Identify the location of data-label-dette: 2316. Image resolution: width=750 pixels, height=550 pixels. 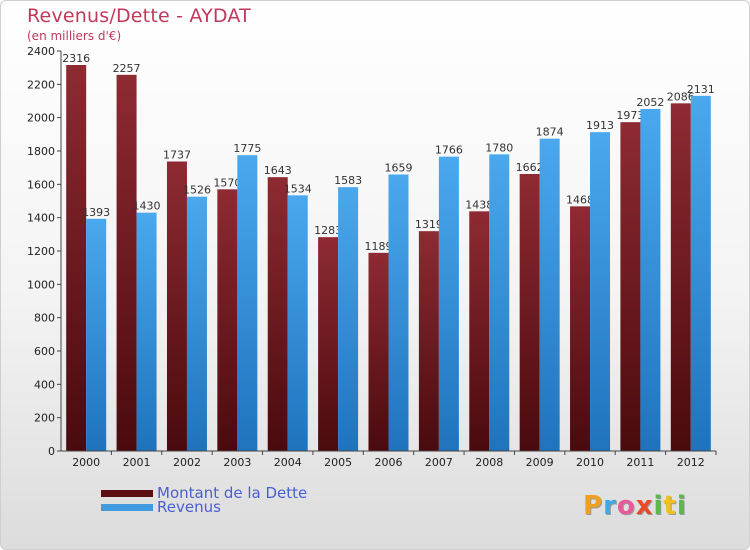
(76, 58).